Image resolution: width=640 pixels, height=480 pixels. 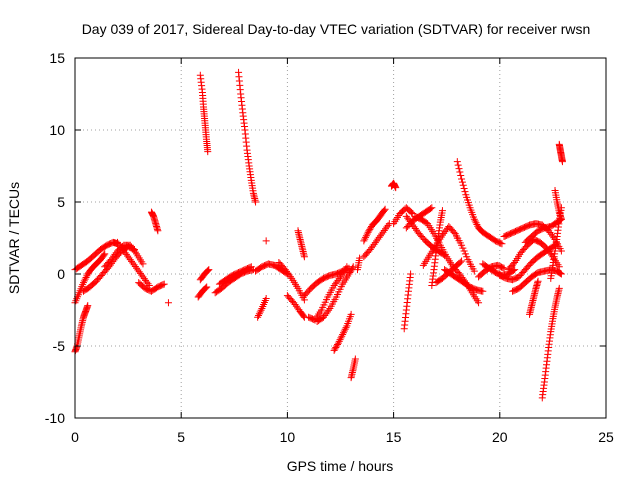 I want to click on series-s39, so click(x=449, y=272).